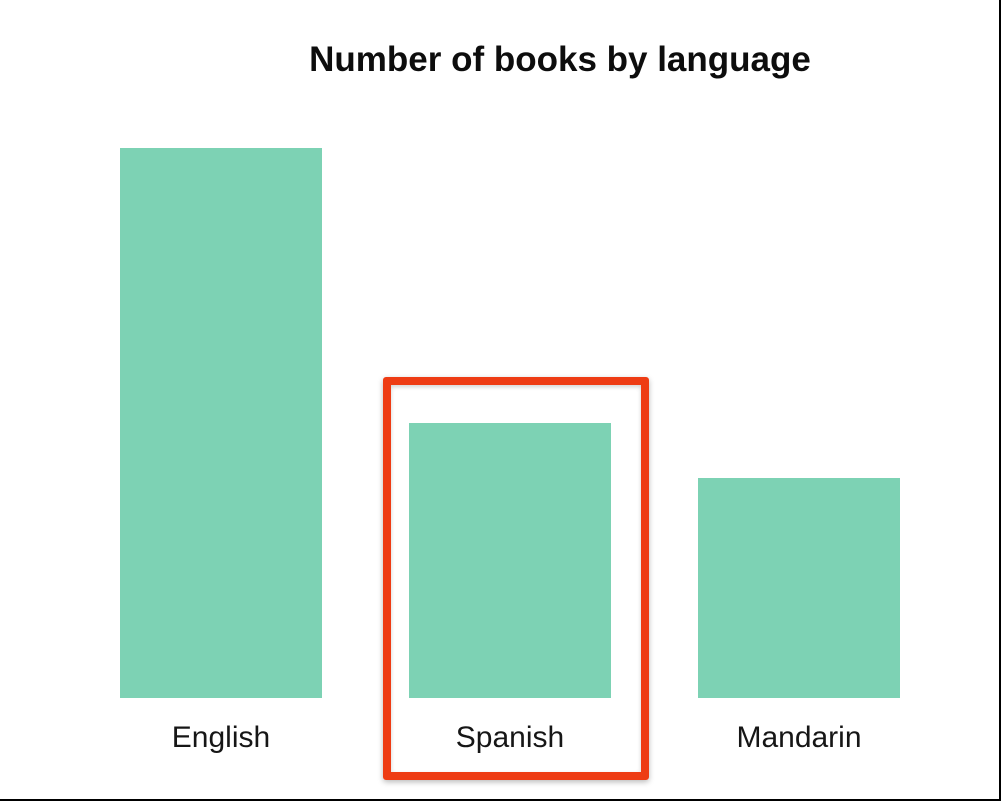 The width and height of the screenshot is (1001, 801). What do you see at coordinates (799, 737) in the screenshot?
I see `x-axis-label-mandarin: Mandarin` at bounding box center [799, 737].